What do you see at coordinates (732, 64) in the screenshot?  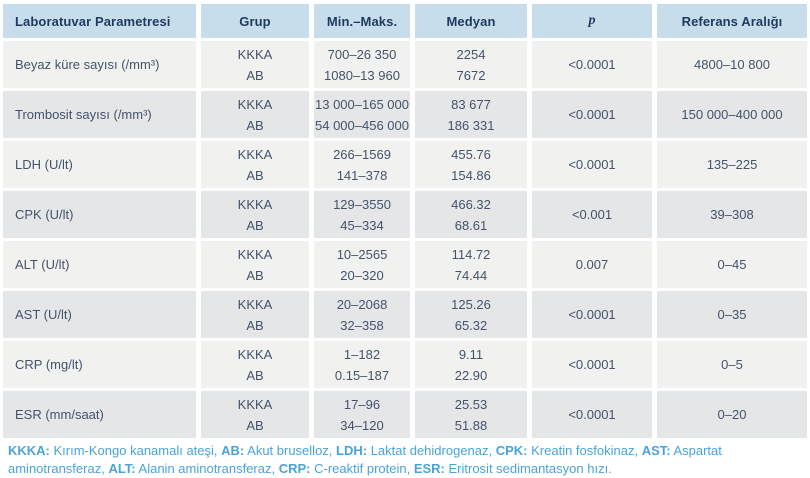 I see `reference-range-cell: 4800–10 800` at bounding box center [732, 64].